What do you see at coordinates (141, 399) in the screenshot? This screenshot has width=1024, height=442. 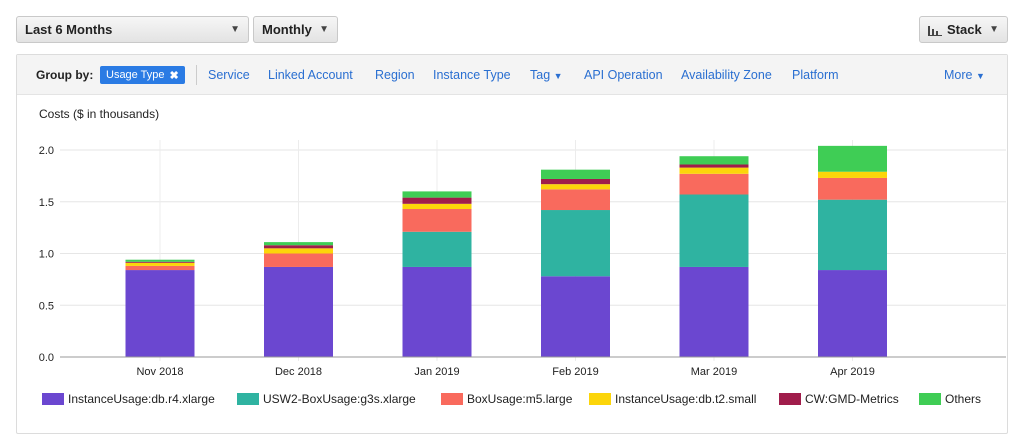 I see `legend-label: InstanceUsage:db.r4.xlarge` at bounding box center [141, 399].